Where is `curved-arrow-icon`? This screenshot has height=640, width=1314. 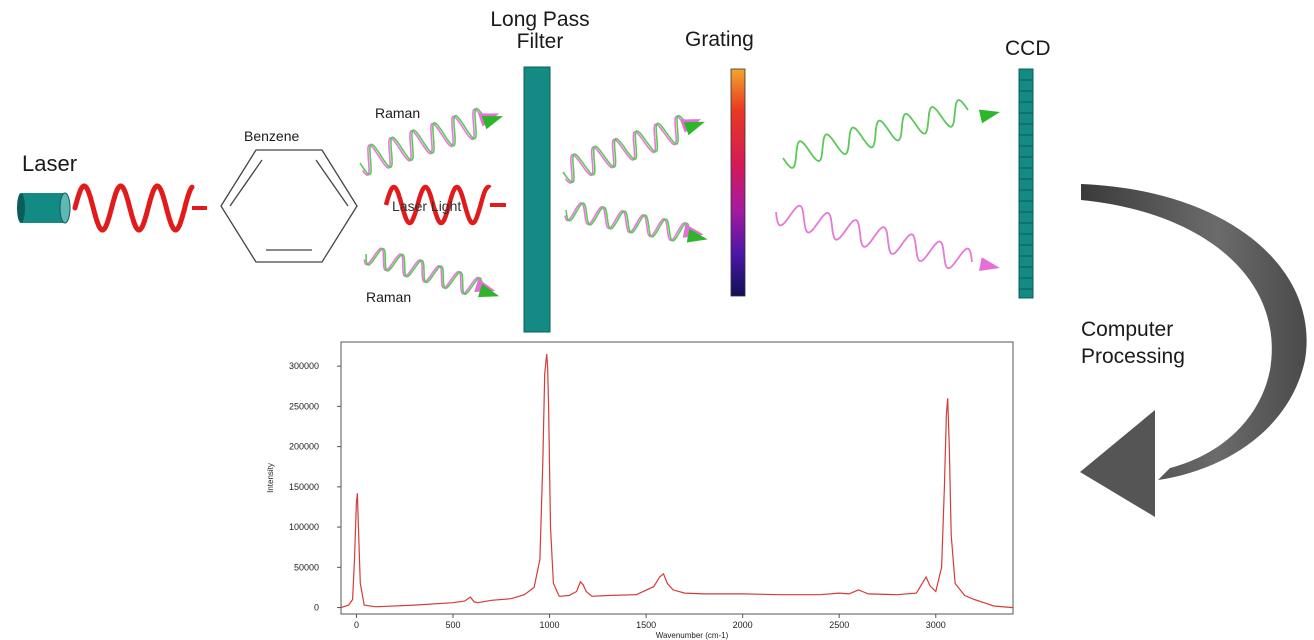 curved-arrow-icon is located at coordinates (1193, 350).